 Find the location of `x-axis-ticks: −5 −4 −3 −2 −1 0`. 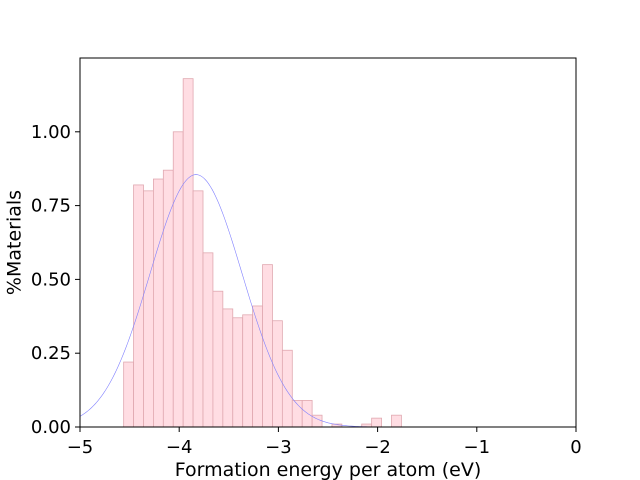

x-axis-ticks: −5 −4 −3 −2 −1 0 is located at coordinates (324, 442).